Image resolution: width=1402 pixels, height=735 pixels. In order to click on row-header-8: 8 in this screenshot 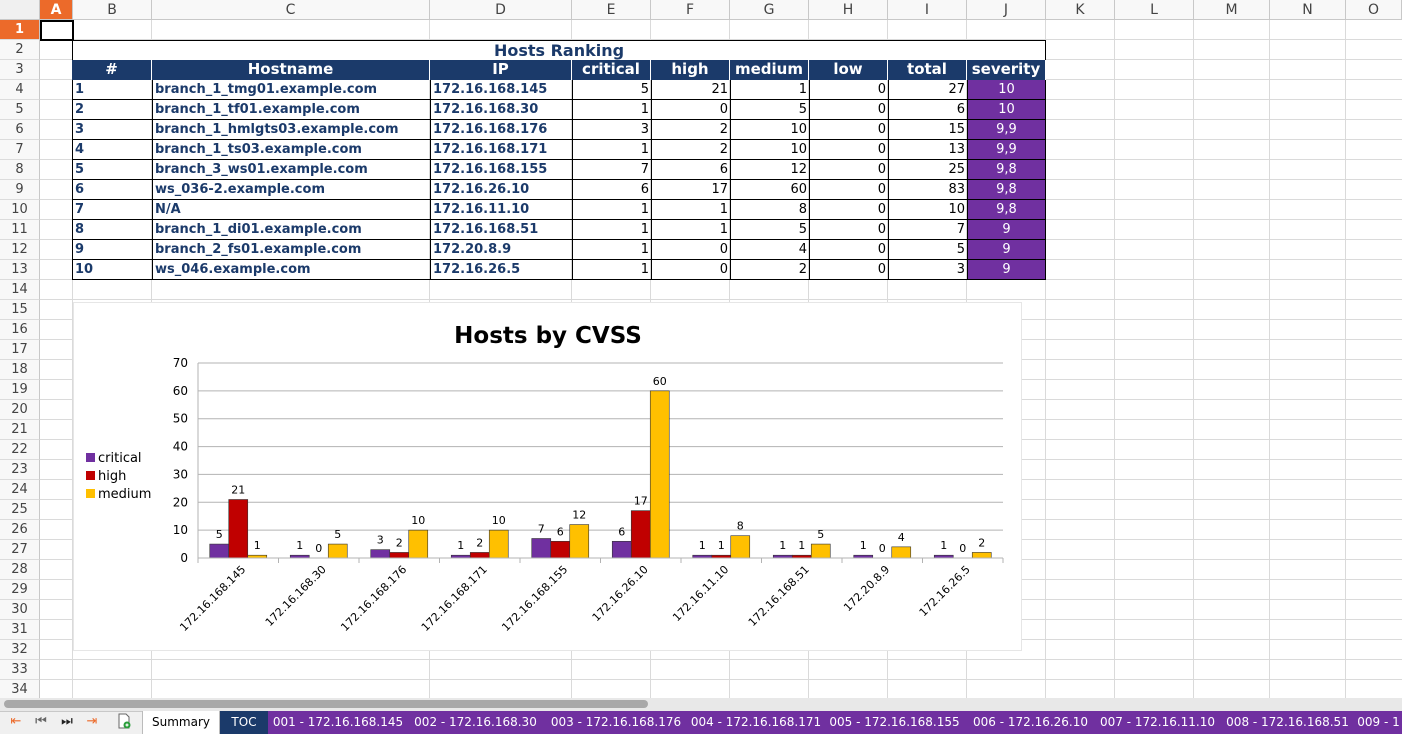, I will do `click(20, 170)`.